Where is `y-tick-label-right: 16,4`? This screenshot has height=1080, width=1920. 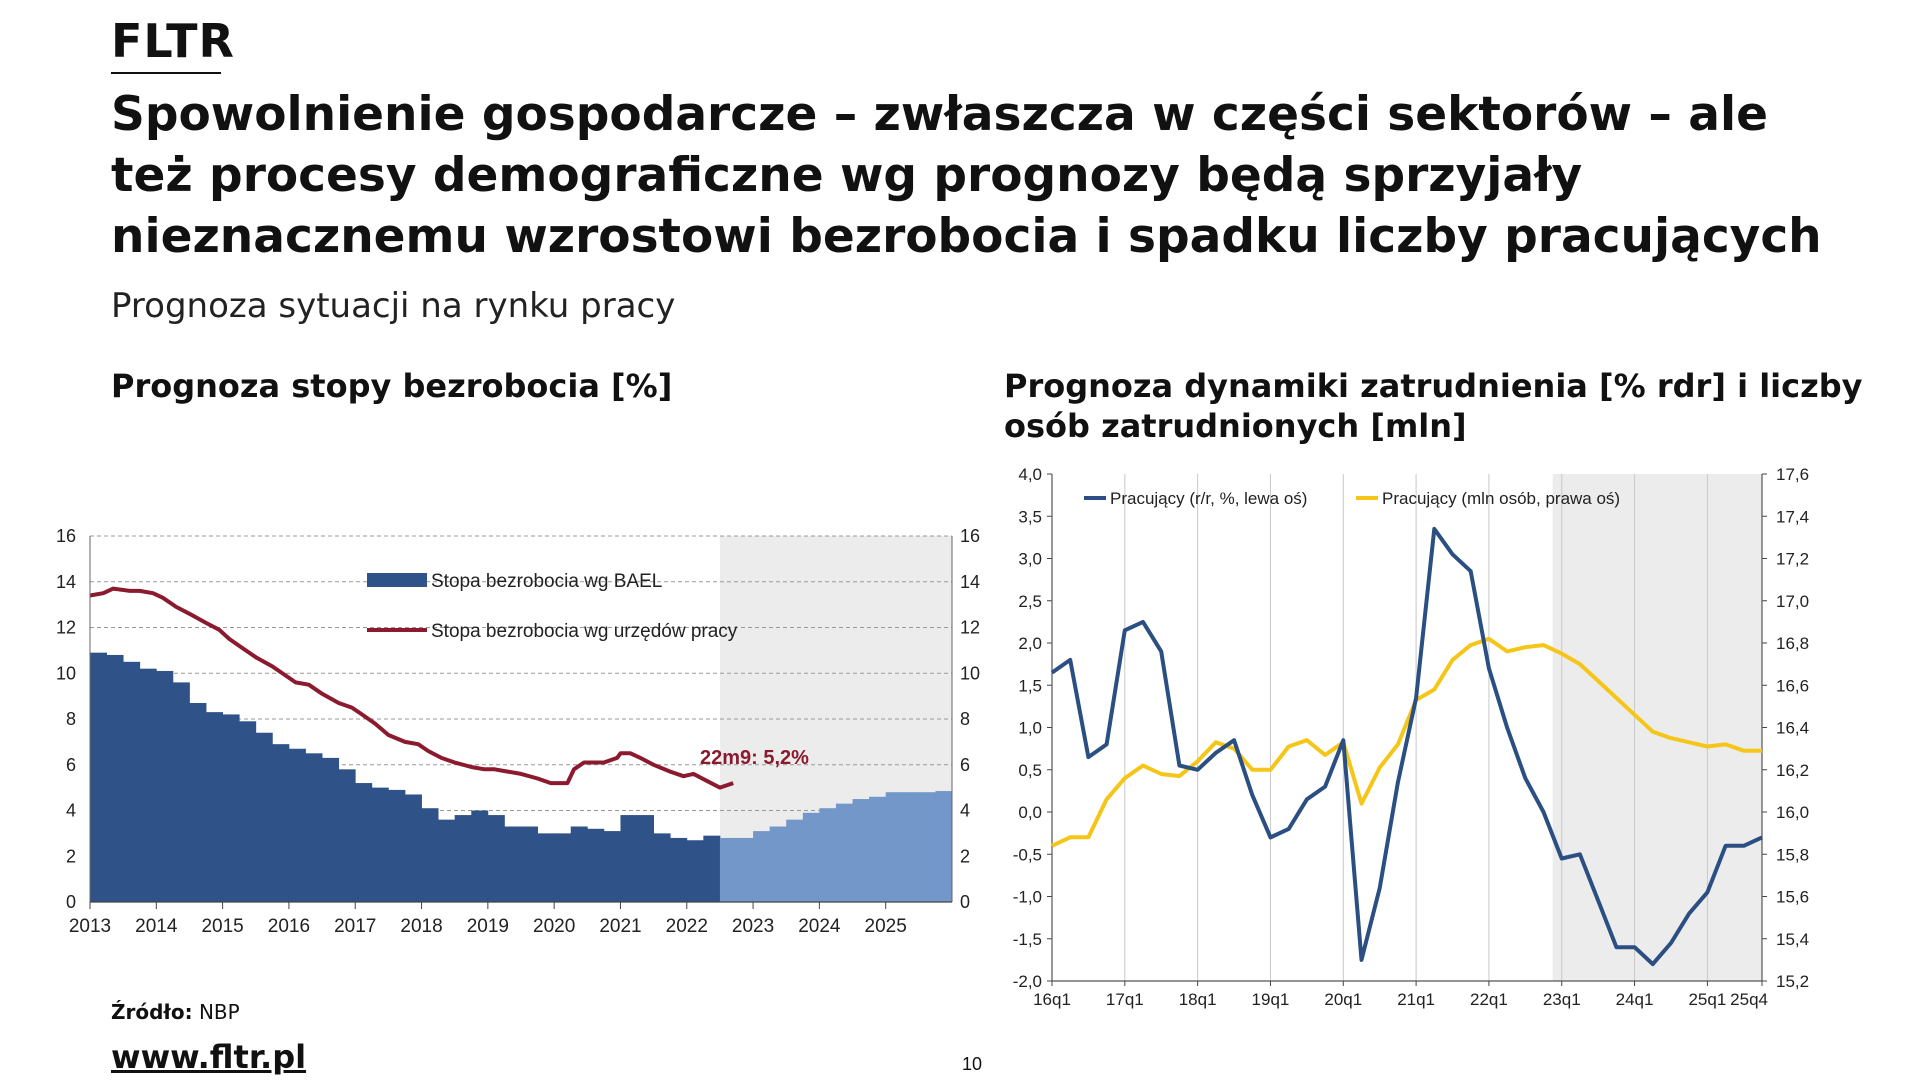 y-tick-label-right: 16,4 is located at coordinates (1792, 728).